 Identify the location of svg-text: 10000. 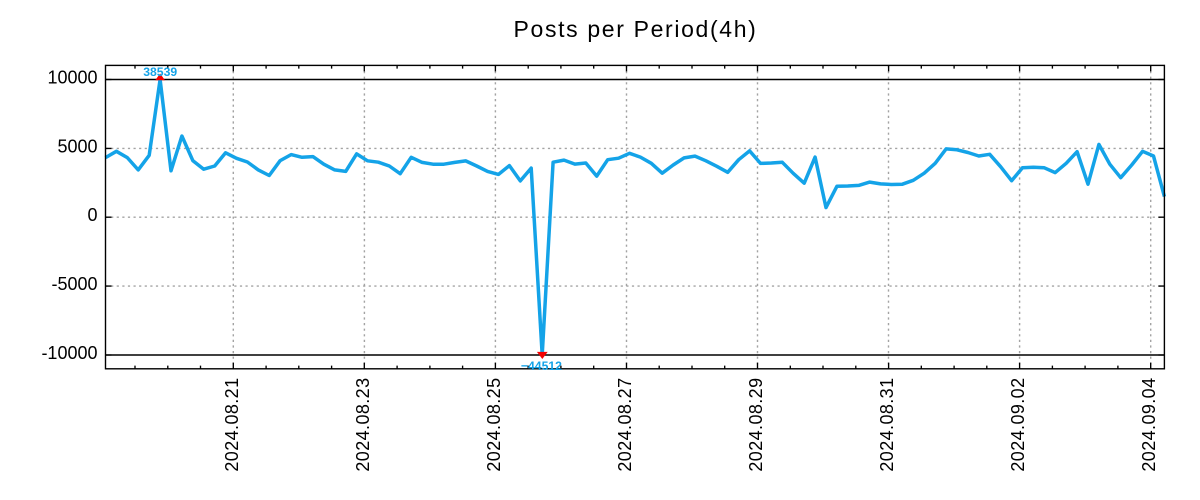
(72, 77).